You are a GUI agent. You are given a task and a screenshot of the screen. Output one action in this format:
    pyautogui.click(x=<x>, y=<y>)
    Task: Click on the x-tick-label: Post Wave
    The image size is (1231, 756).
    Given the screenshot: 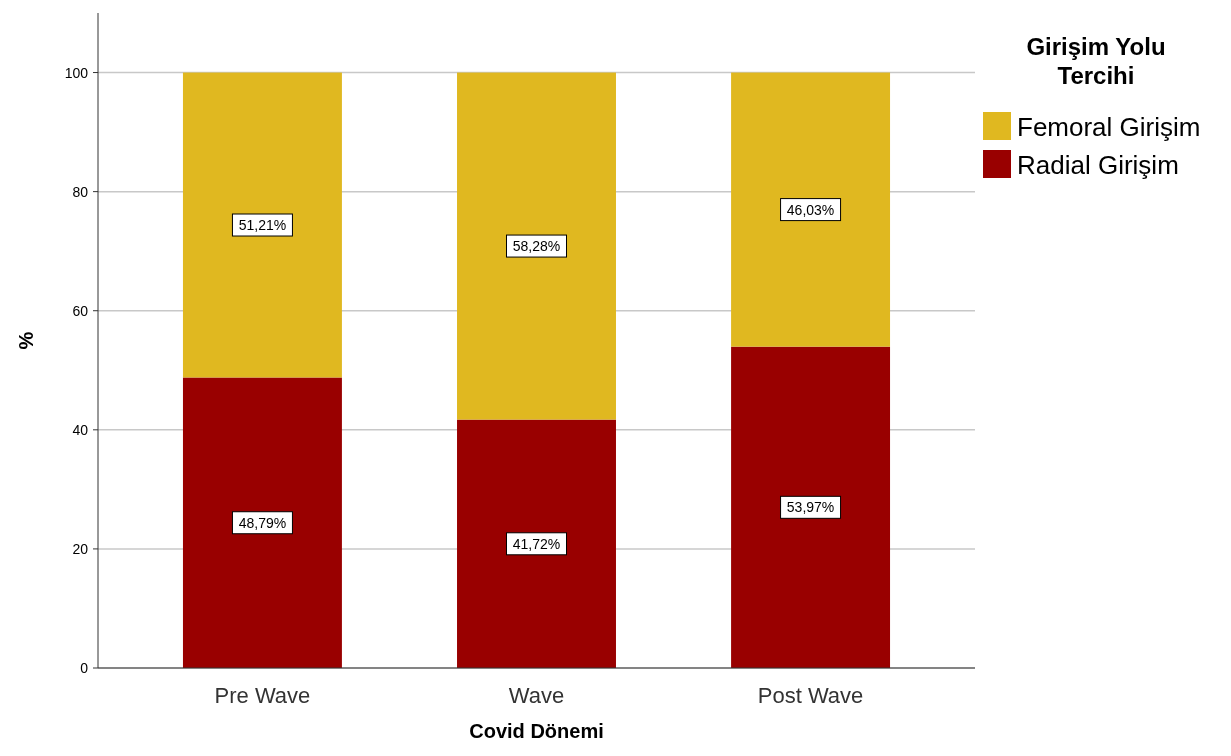 What is the action you would take?
    pyautogui.click(x=810, y=695)
    